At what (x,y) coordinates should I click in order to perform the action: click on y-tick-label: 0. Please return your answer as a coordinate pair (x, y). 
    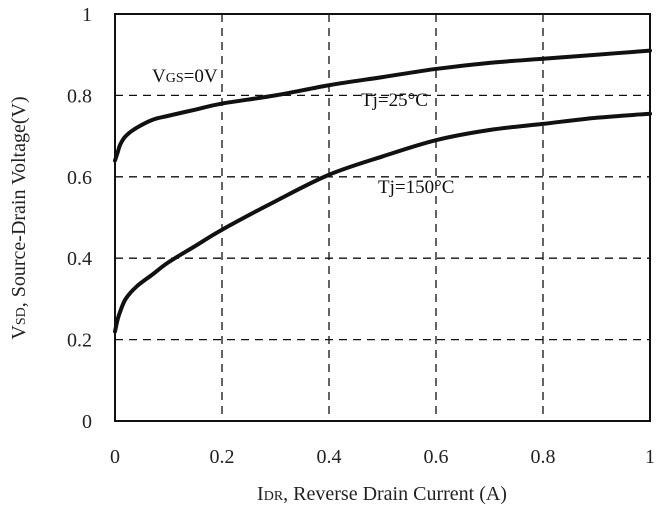
    Looking at the image, I should click on (87, 422).